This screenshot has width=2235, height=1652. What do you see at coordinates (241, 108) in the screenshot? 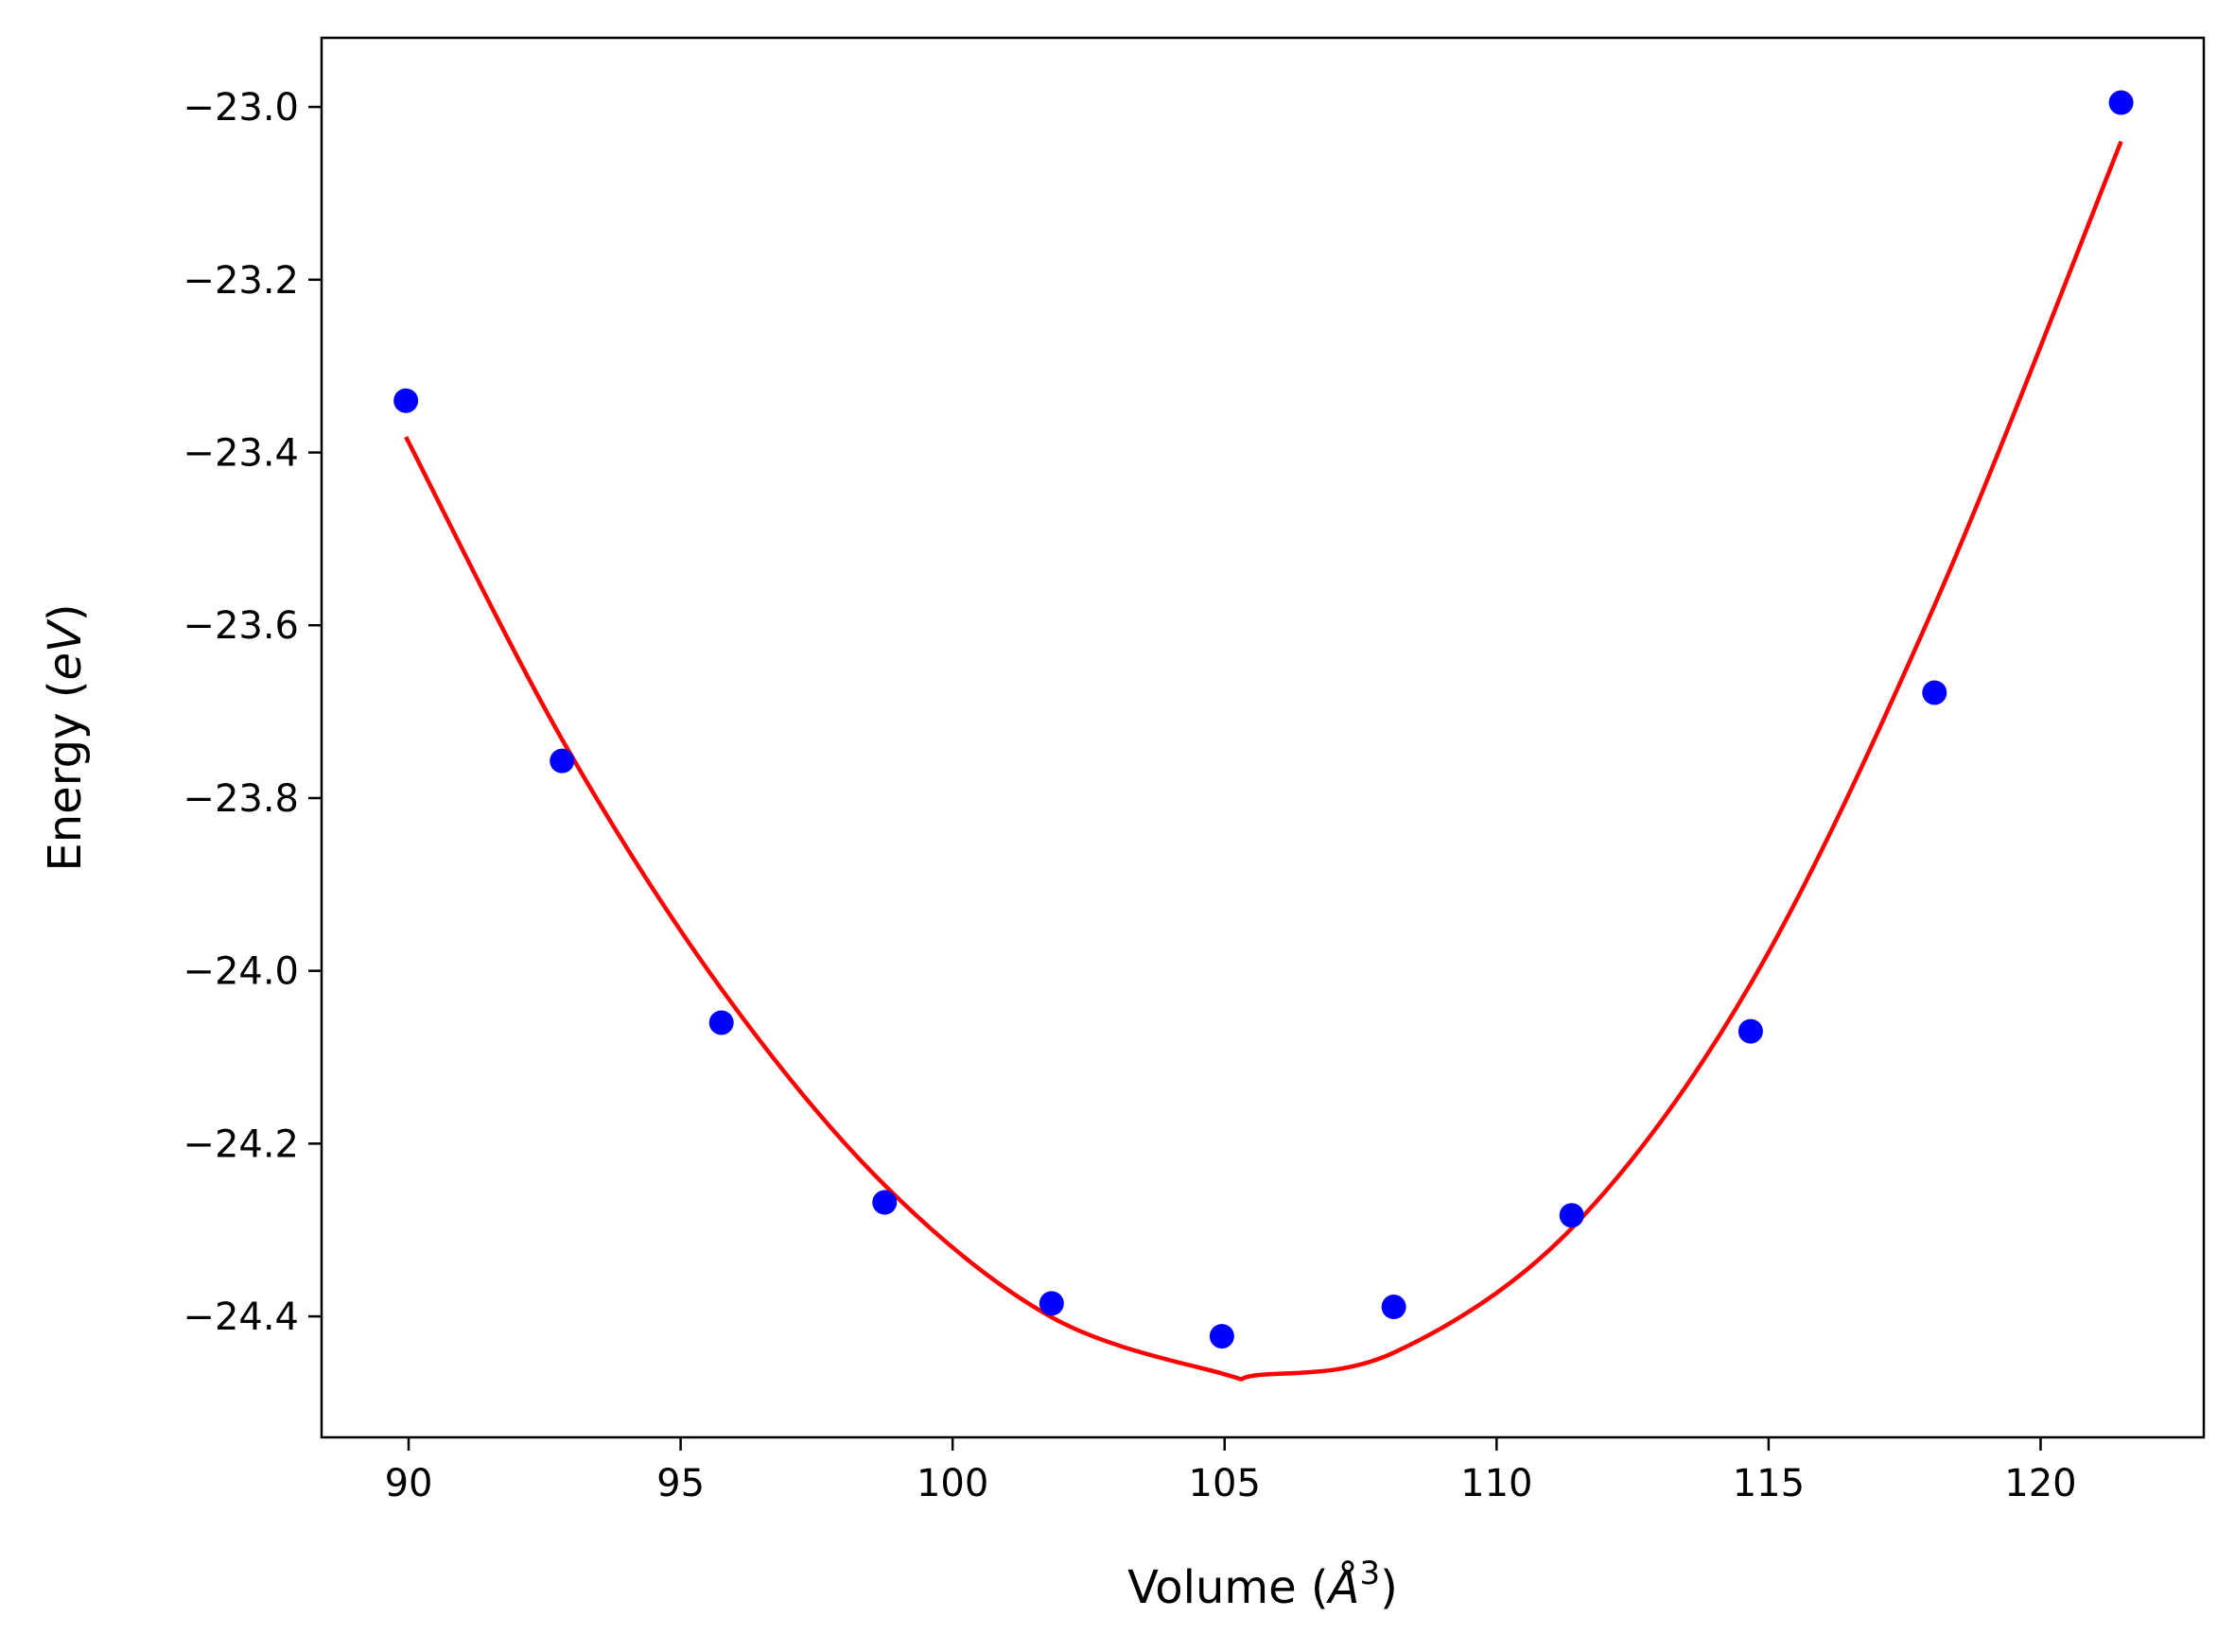
I see `y-tick-label: −23.0` at bounding box center [241, 108].